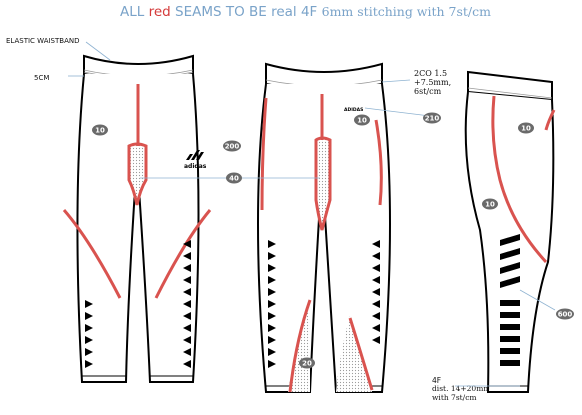 The height and width of the screenshot is (415, 582). I want to click on side-main-seam, so click(519, 179).